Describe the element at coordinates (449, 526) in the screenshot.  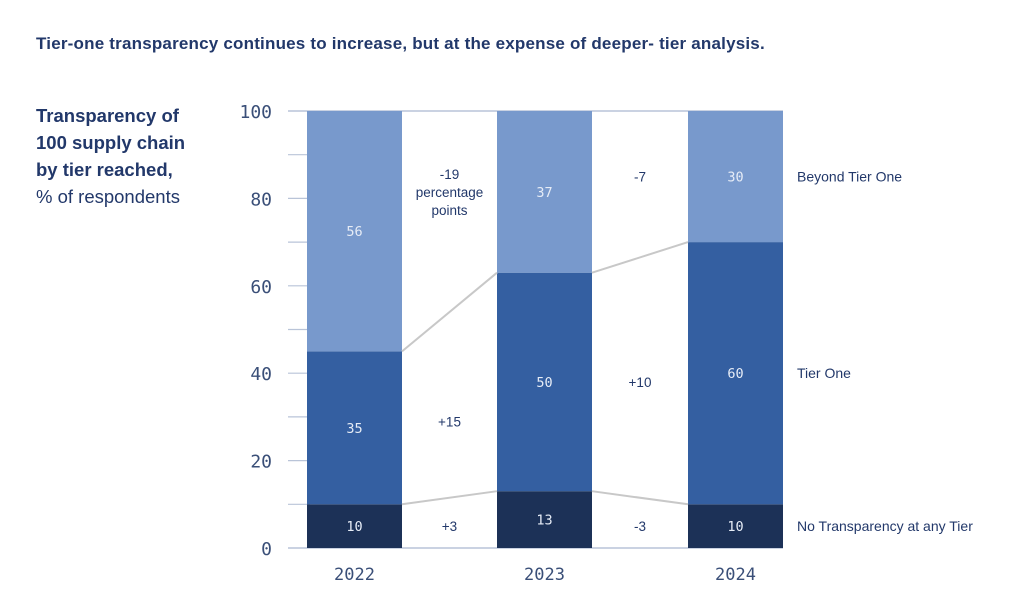
I see `change-label: +3` at that location.